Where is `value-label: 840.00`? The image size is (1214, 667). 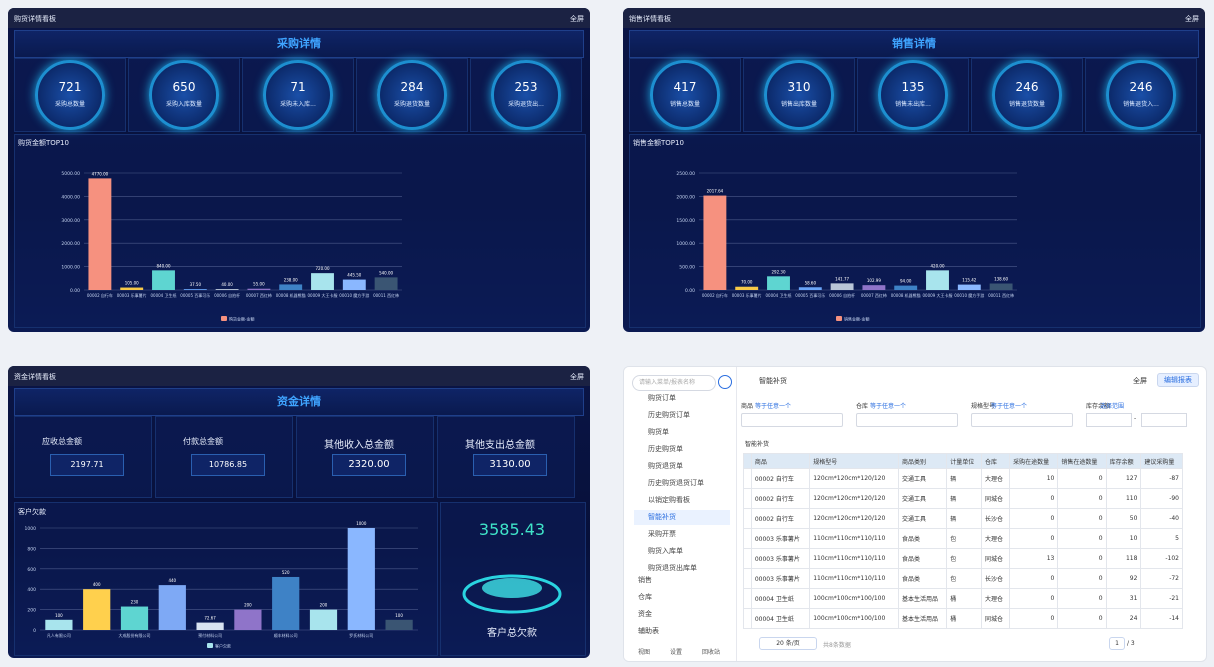 value-label: 840.00 is located at coordinates (164, 265).